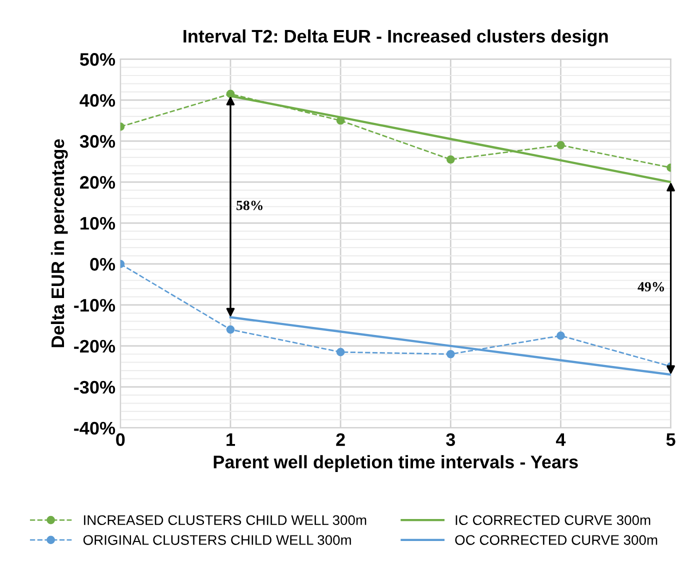 The height and width of the screenshot is (563, 688). What do you see at coordinates (396, 37) in the screenshot?
I see `chart-title: Interval T2: Delta EUR - Increased clusters design` at bounding box center [396, 37].